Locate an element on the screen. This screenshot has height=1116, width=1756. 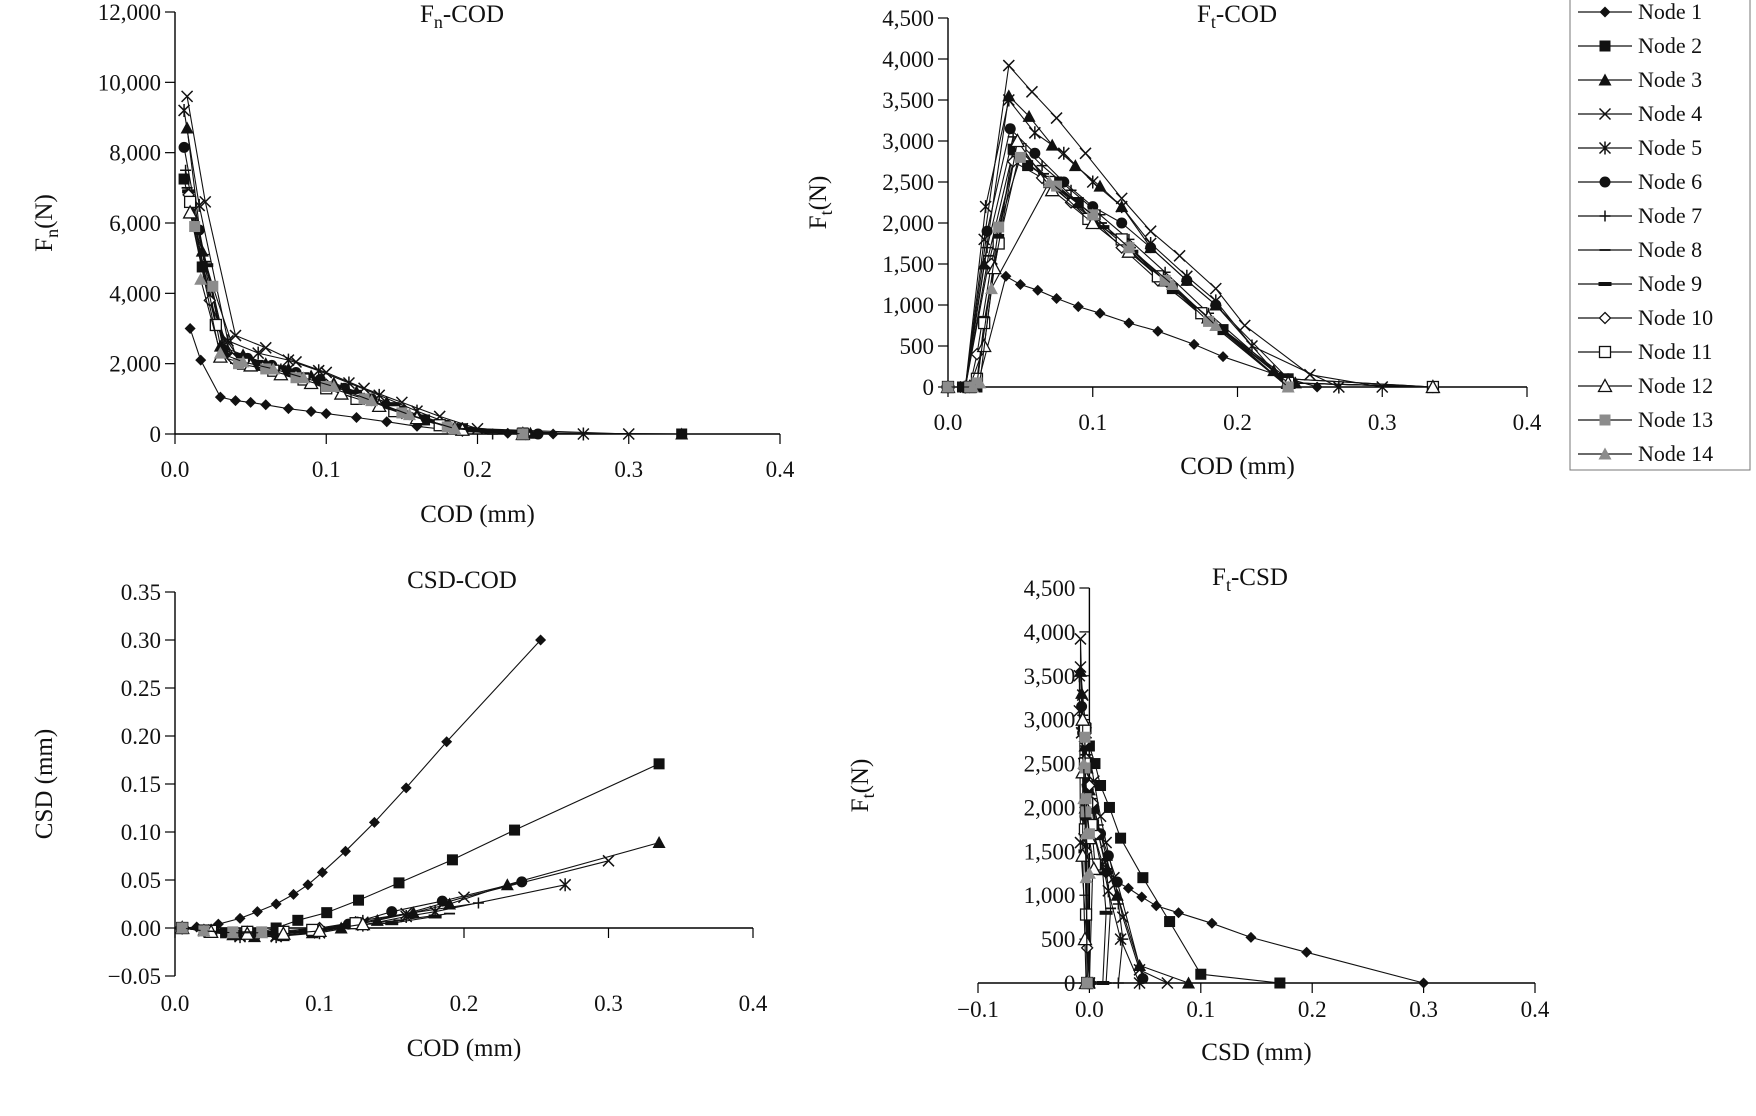
legend-entry: Node 8 is located at coordinates (1640, 249).